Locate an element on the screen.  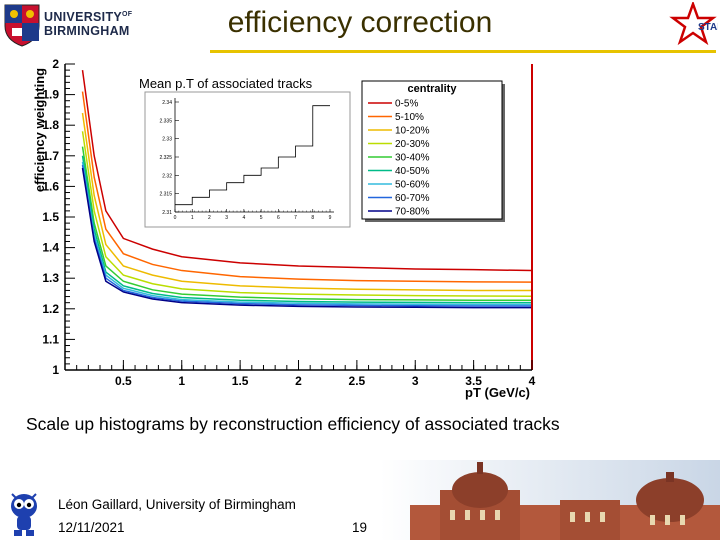
inset-y-tick-label: 2.315 is located at coordinates (165, 195).